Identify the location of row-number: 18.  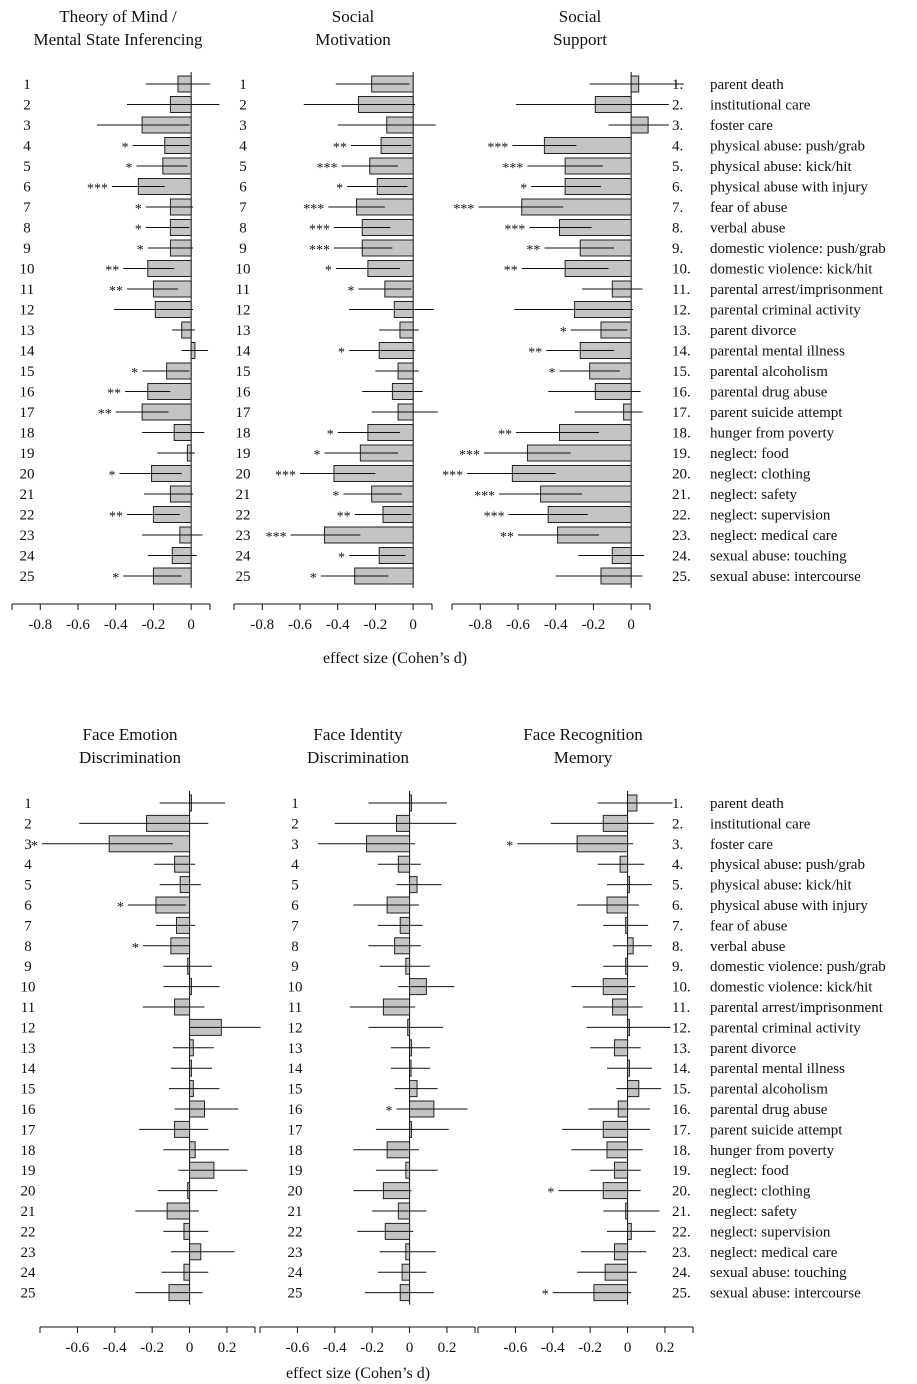
(28, 1151).